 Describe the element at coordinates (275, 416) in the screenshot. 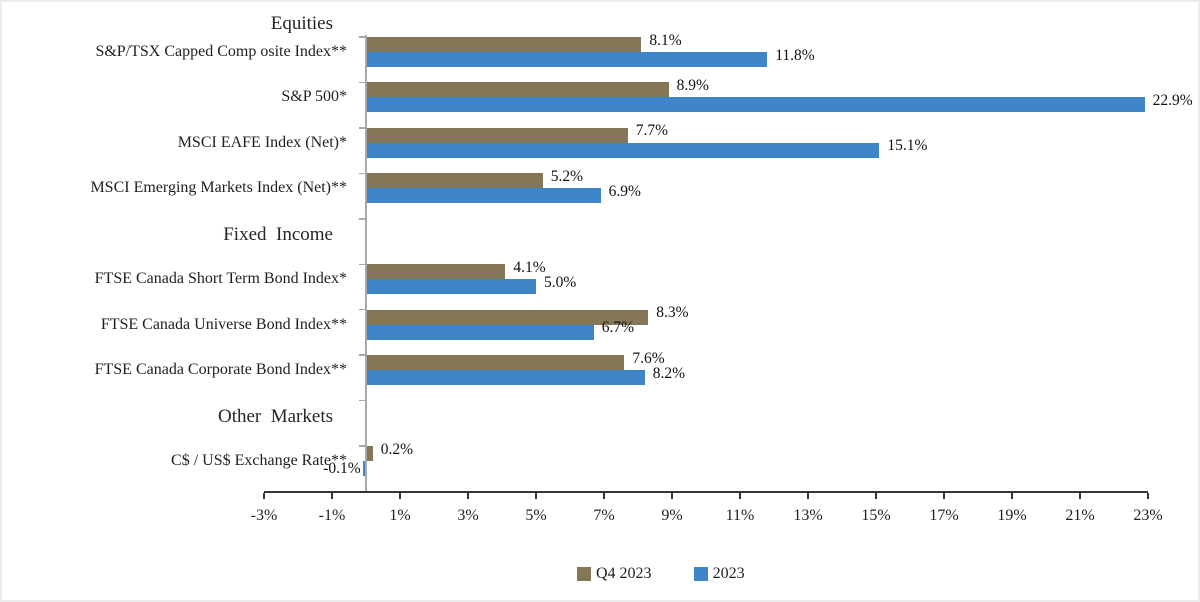

I see `section-heading: Other Markets` at that location.